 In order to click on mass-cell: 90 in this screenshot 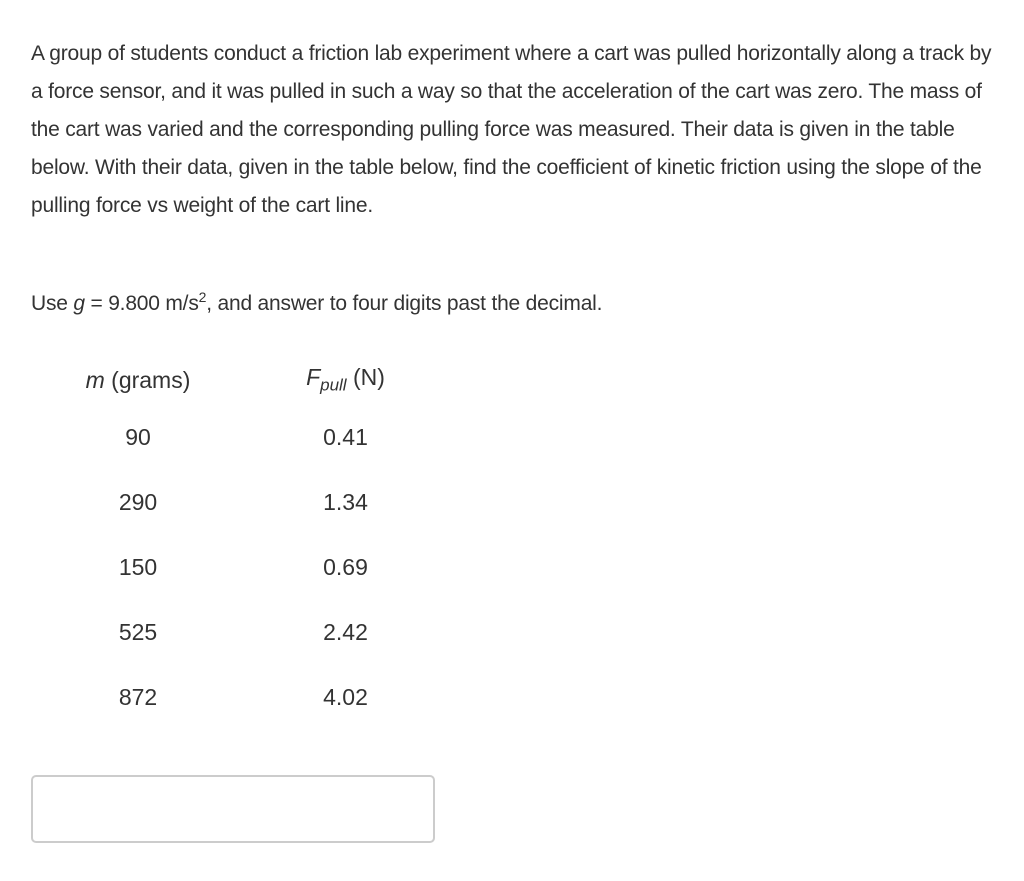, I will do `click(138, 437)`.